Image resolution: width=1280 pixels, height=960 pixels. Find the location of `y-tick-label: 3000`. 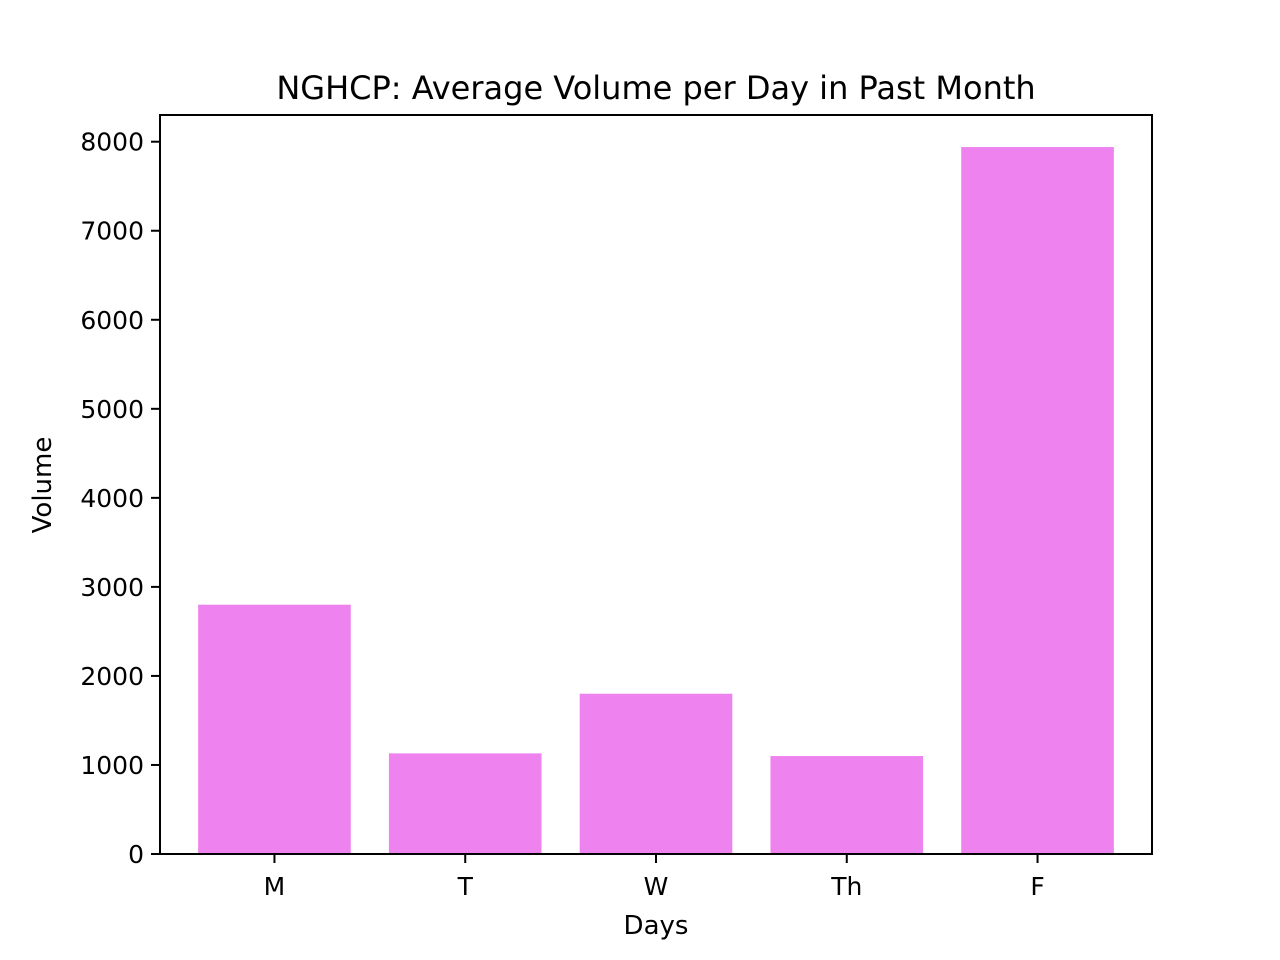

y-tick-label: 3000 is located at coordinates (112, 587).